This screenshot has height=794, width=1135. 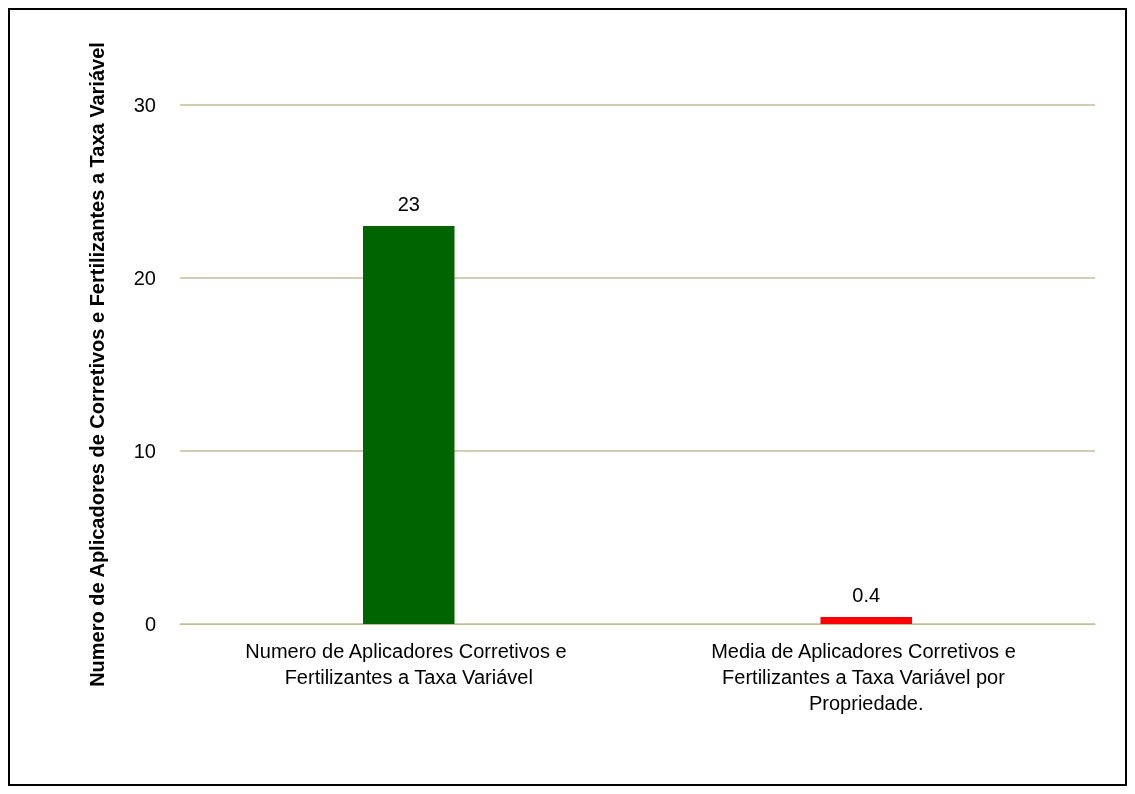 I want to click on data-label: 0.4, so click(x=866, y=595).